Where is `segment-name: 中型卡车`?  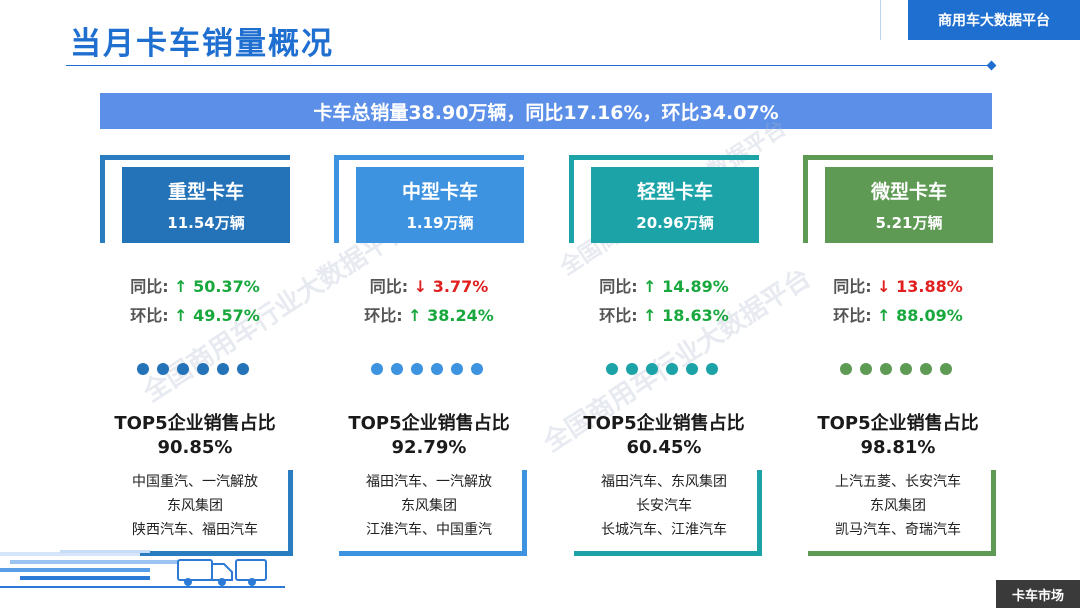 segment-name: 中型卡车 is located at coordinates (439, 192).